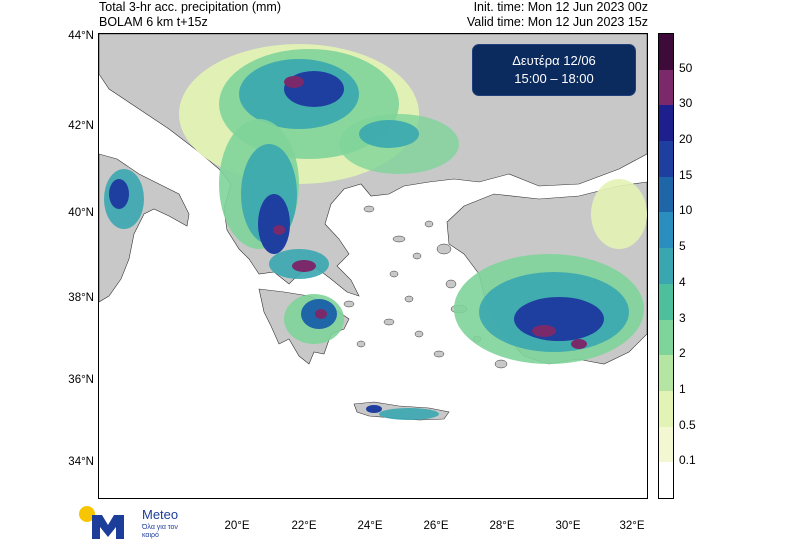  What do you see at coordinates (81, 462) in the screenshot?
I see `lat-label-34: 34°N` at bounding box center [81, 462].